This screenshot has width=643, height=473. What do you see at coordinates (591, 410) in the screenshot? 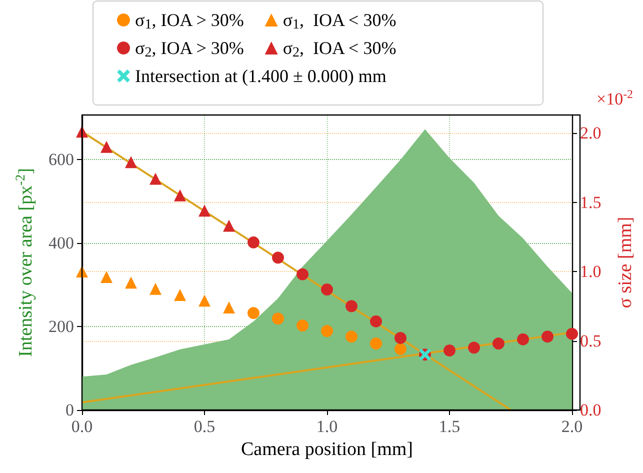
I see `y2-tick-label: 0.0` at bounding box center [591, 410].